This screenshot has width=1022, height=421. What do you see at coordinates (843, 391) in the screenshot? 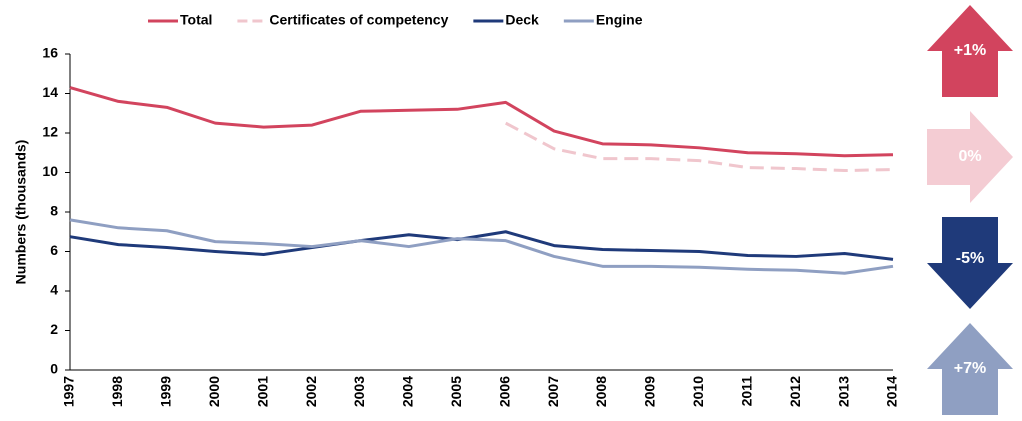
I see `x-tick-label: 2013` at bounding box center [843, 391].